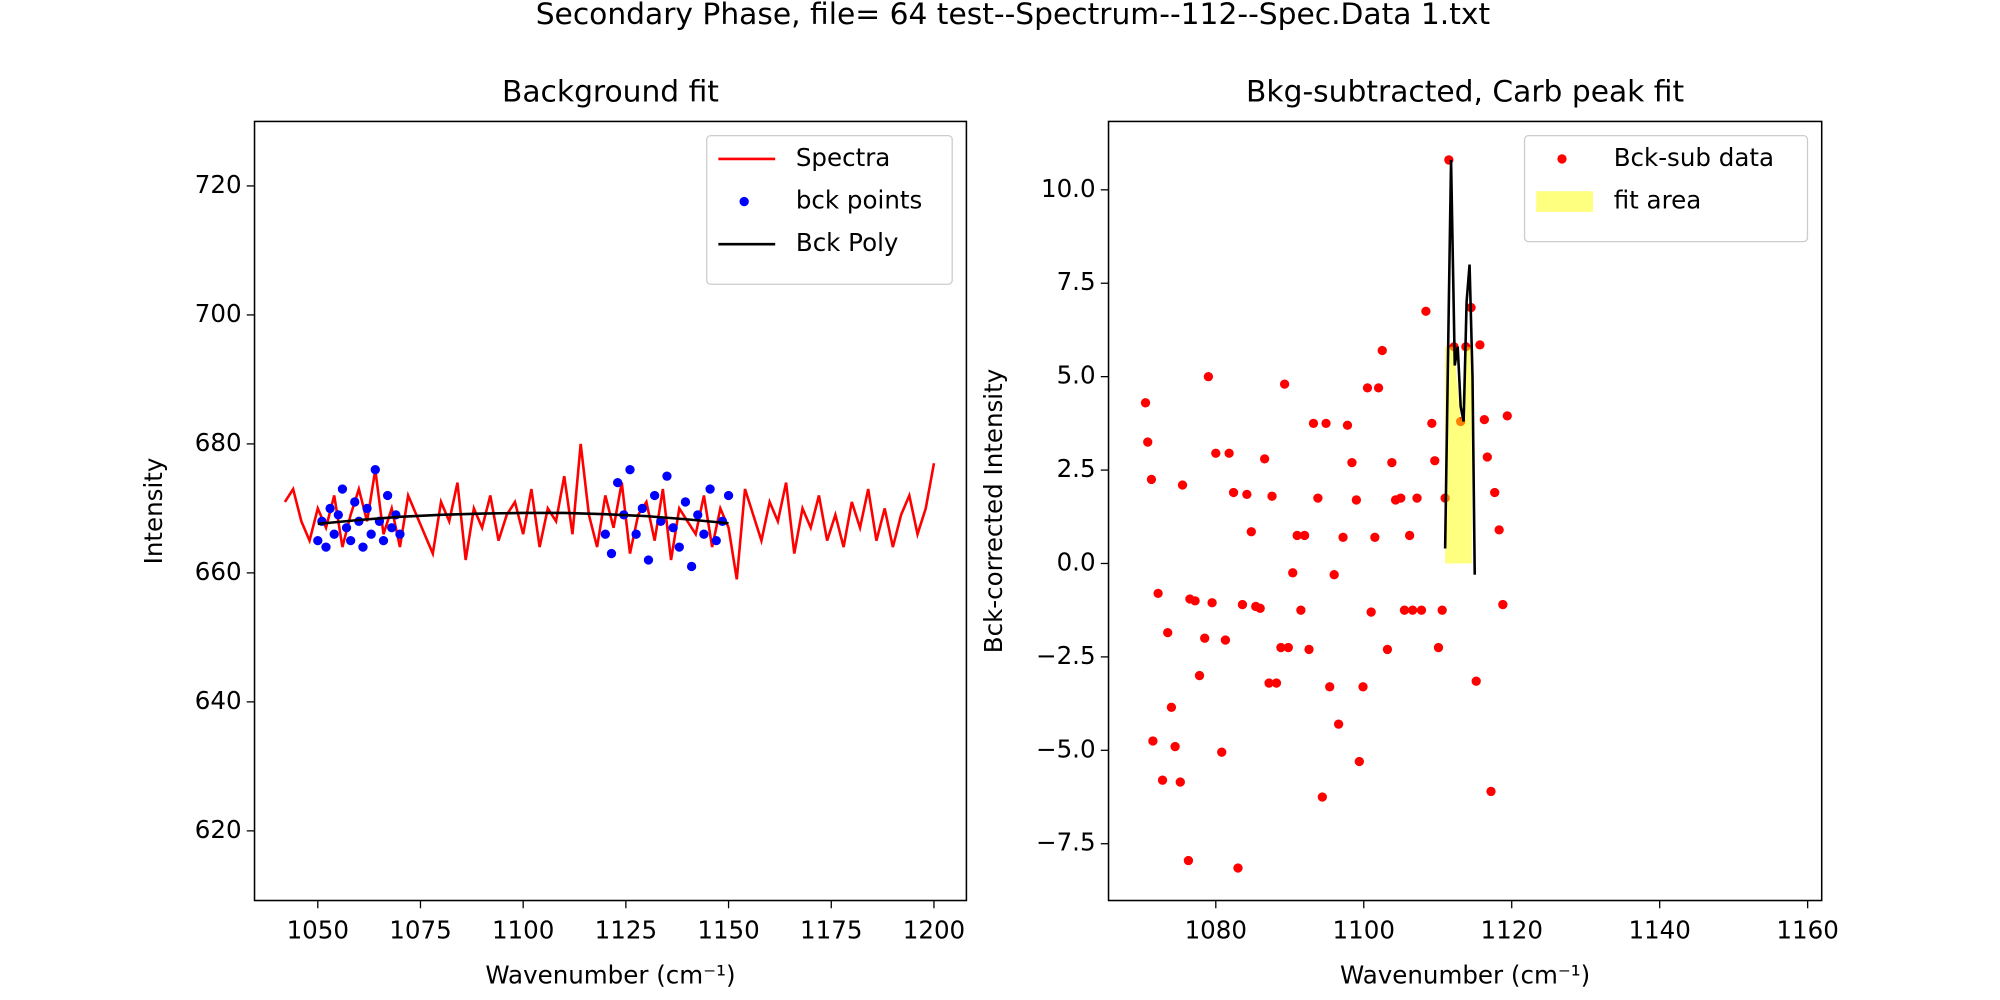 The width and height of the screenshot is (2000, 1000). I want to click on subplot-title: Bkg-subtracted, Carb peak fit, so click(1465, 92).